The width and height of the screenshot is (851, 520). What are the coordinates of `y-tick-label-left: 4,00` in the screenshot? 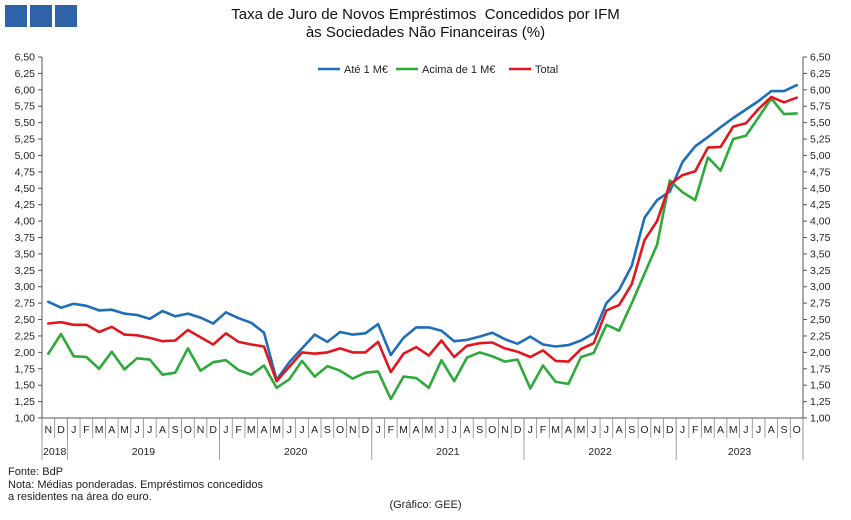 It's located at (25, 222).